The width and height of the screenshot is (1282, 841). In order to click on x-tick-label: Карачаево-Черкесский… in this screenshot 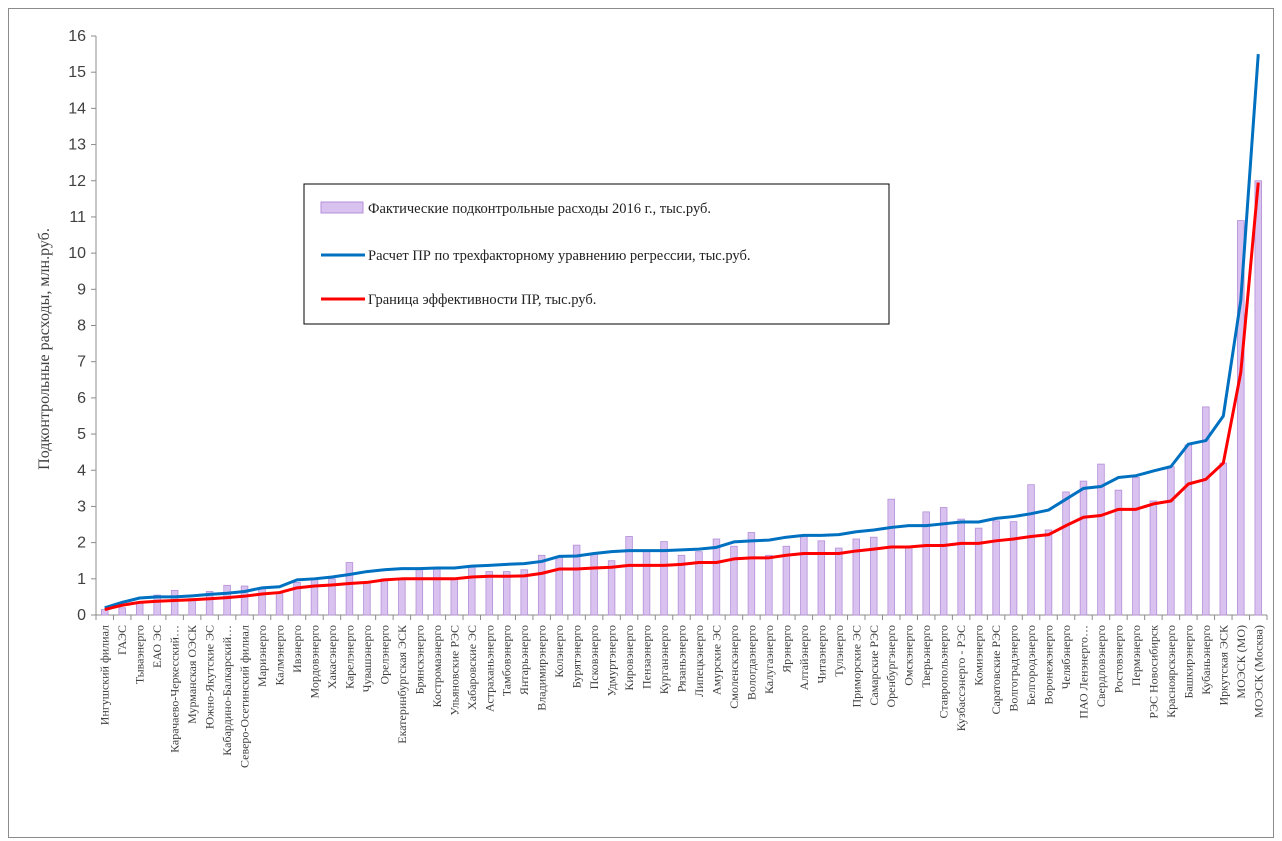, I will do `click(175, 689)`.